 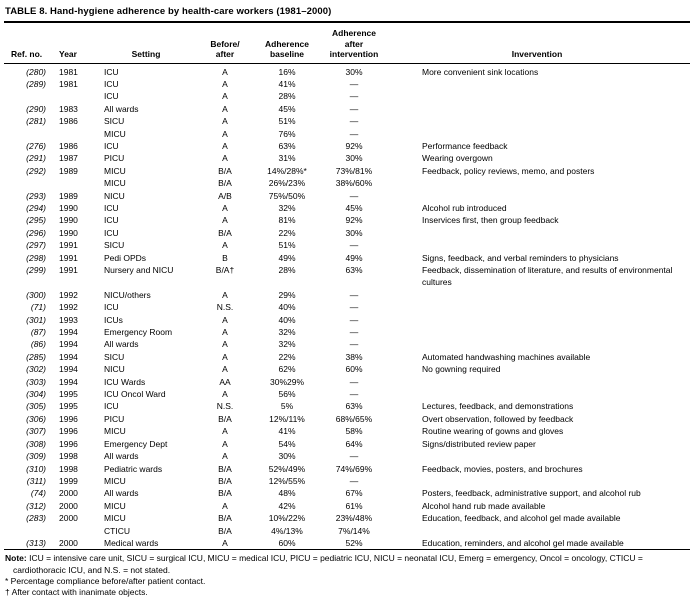 What do you see at coordinates (354, 518) in the screenshot?
I see `cell-adherence-after: 23%/48%` at bounding box center [354, 518].